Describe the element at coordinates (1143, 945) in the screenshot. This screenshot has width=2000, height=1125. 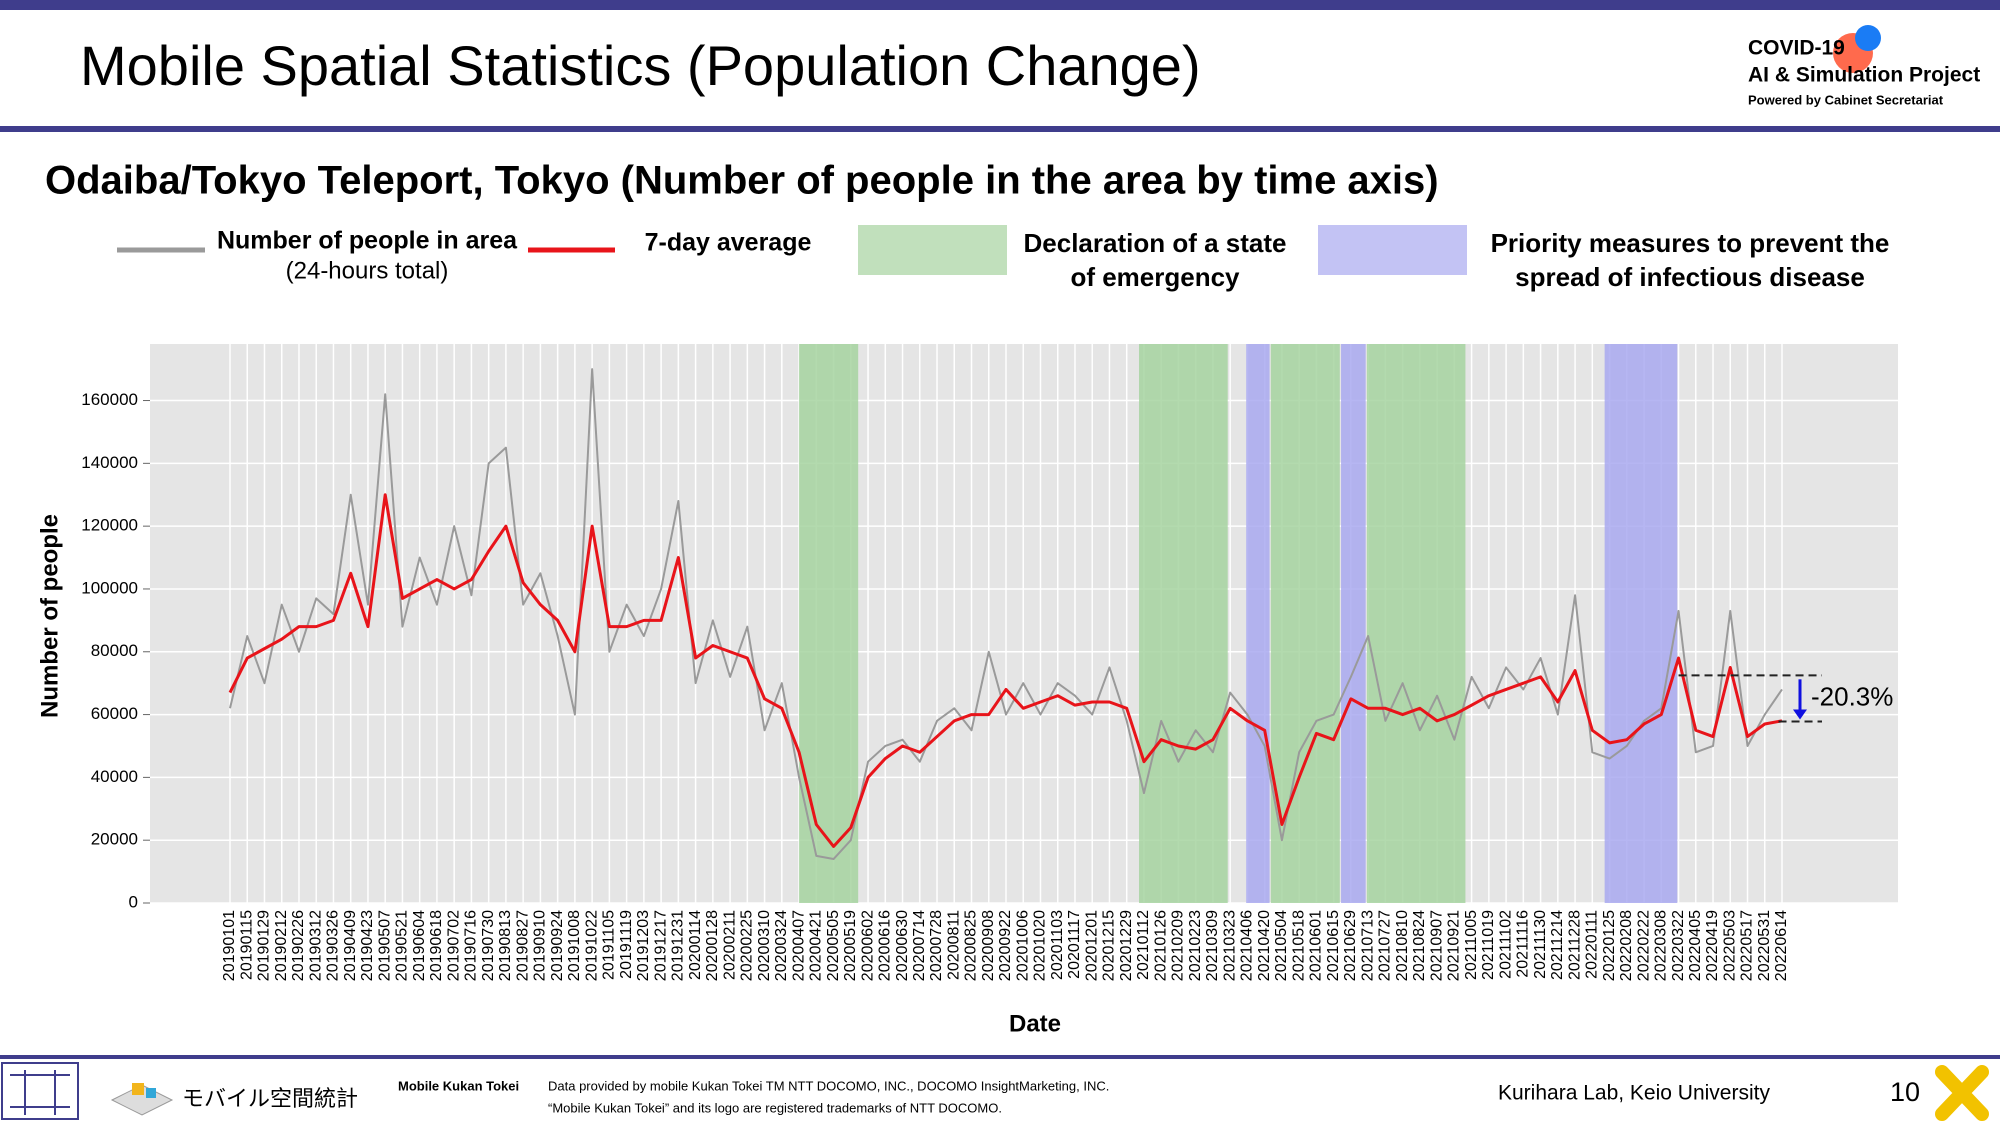
I see `x-tick-label: 20210112` at that location.